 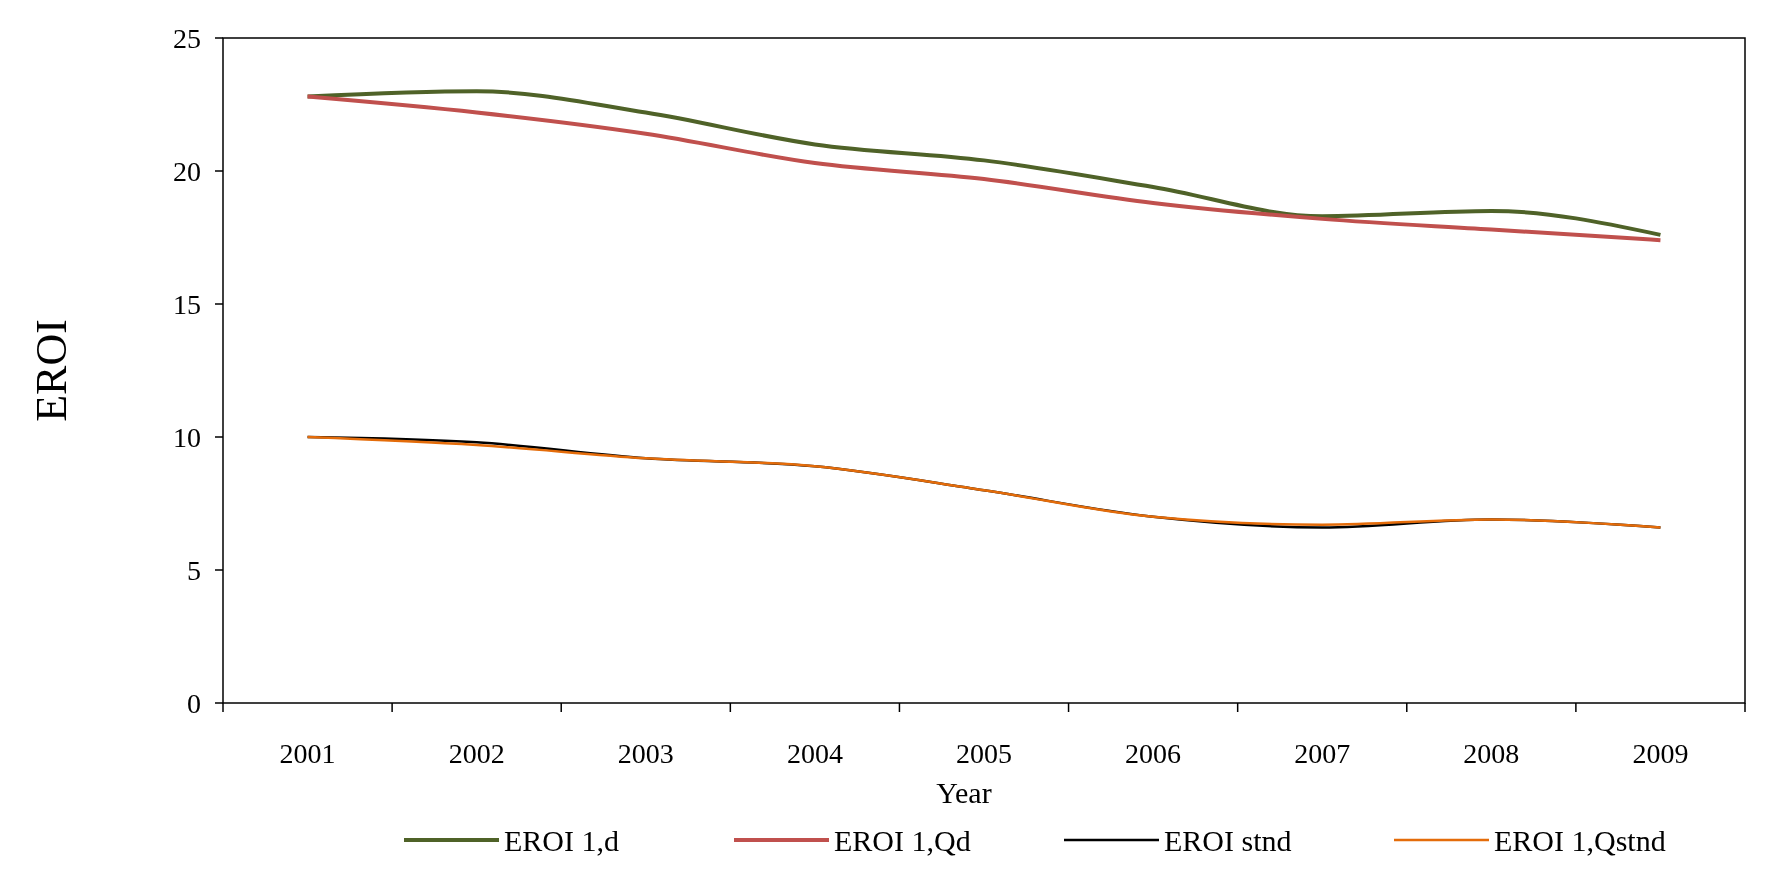 I want to click on x-axis-title: Year, so click(x=964, y=792).